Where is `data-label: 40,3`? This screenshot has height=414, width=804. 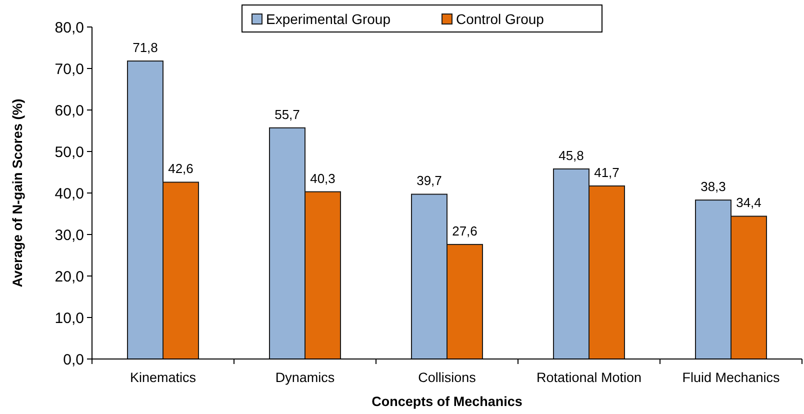
data-label: 40,3 is located at coordinates (323, 178).